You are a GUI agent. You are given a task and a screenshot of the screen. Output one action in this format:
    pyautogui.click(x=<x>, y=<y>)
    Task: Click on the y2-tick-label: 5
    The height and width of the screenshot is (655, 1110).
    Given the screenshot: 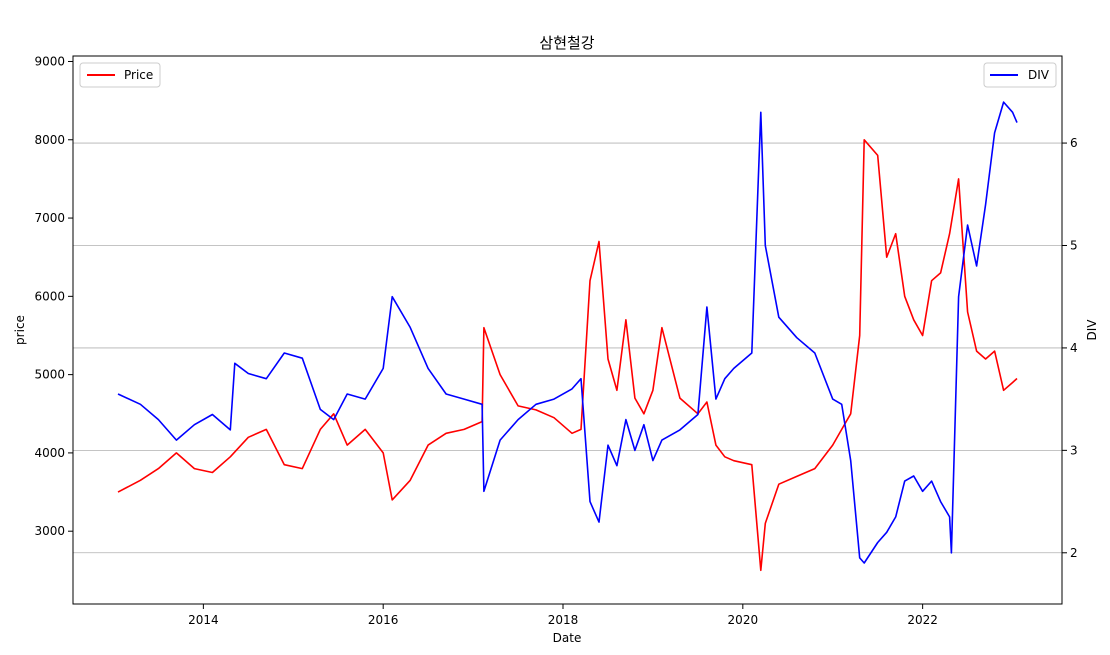 What is the action you would take?
    pyautogui.click(x=1074, y=245)
    